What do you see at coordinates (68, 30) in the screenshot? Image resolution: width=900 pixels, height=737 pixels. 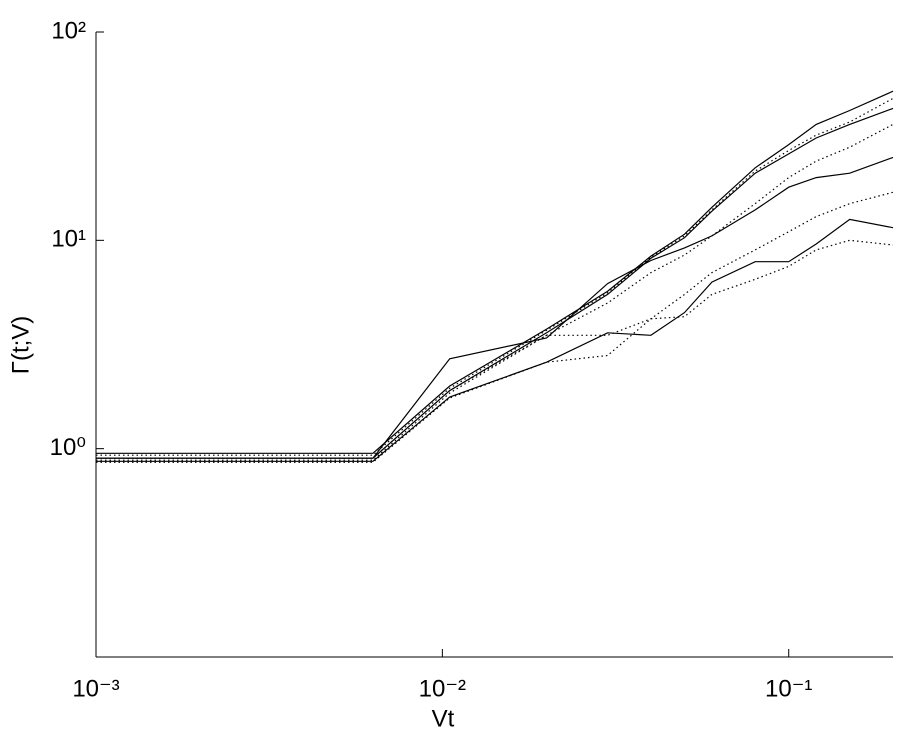 I see `y-tick-label: 10²` at bounding box center [68, 30].